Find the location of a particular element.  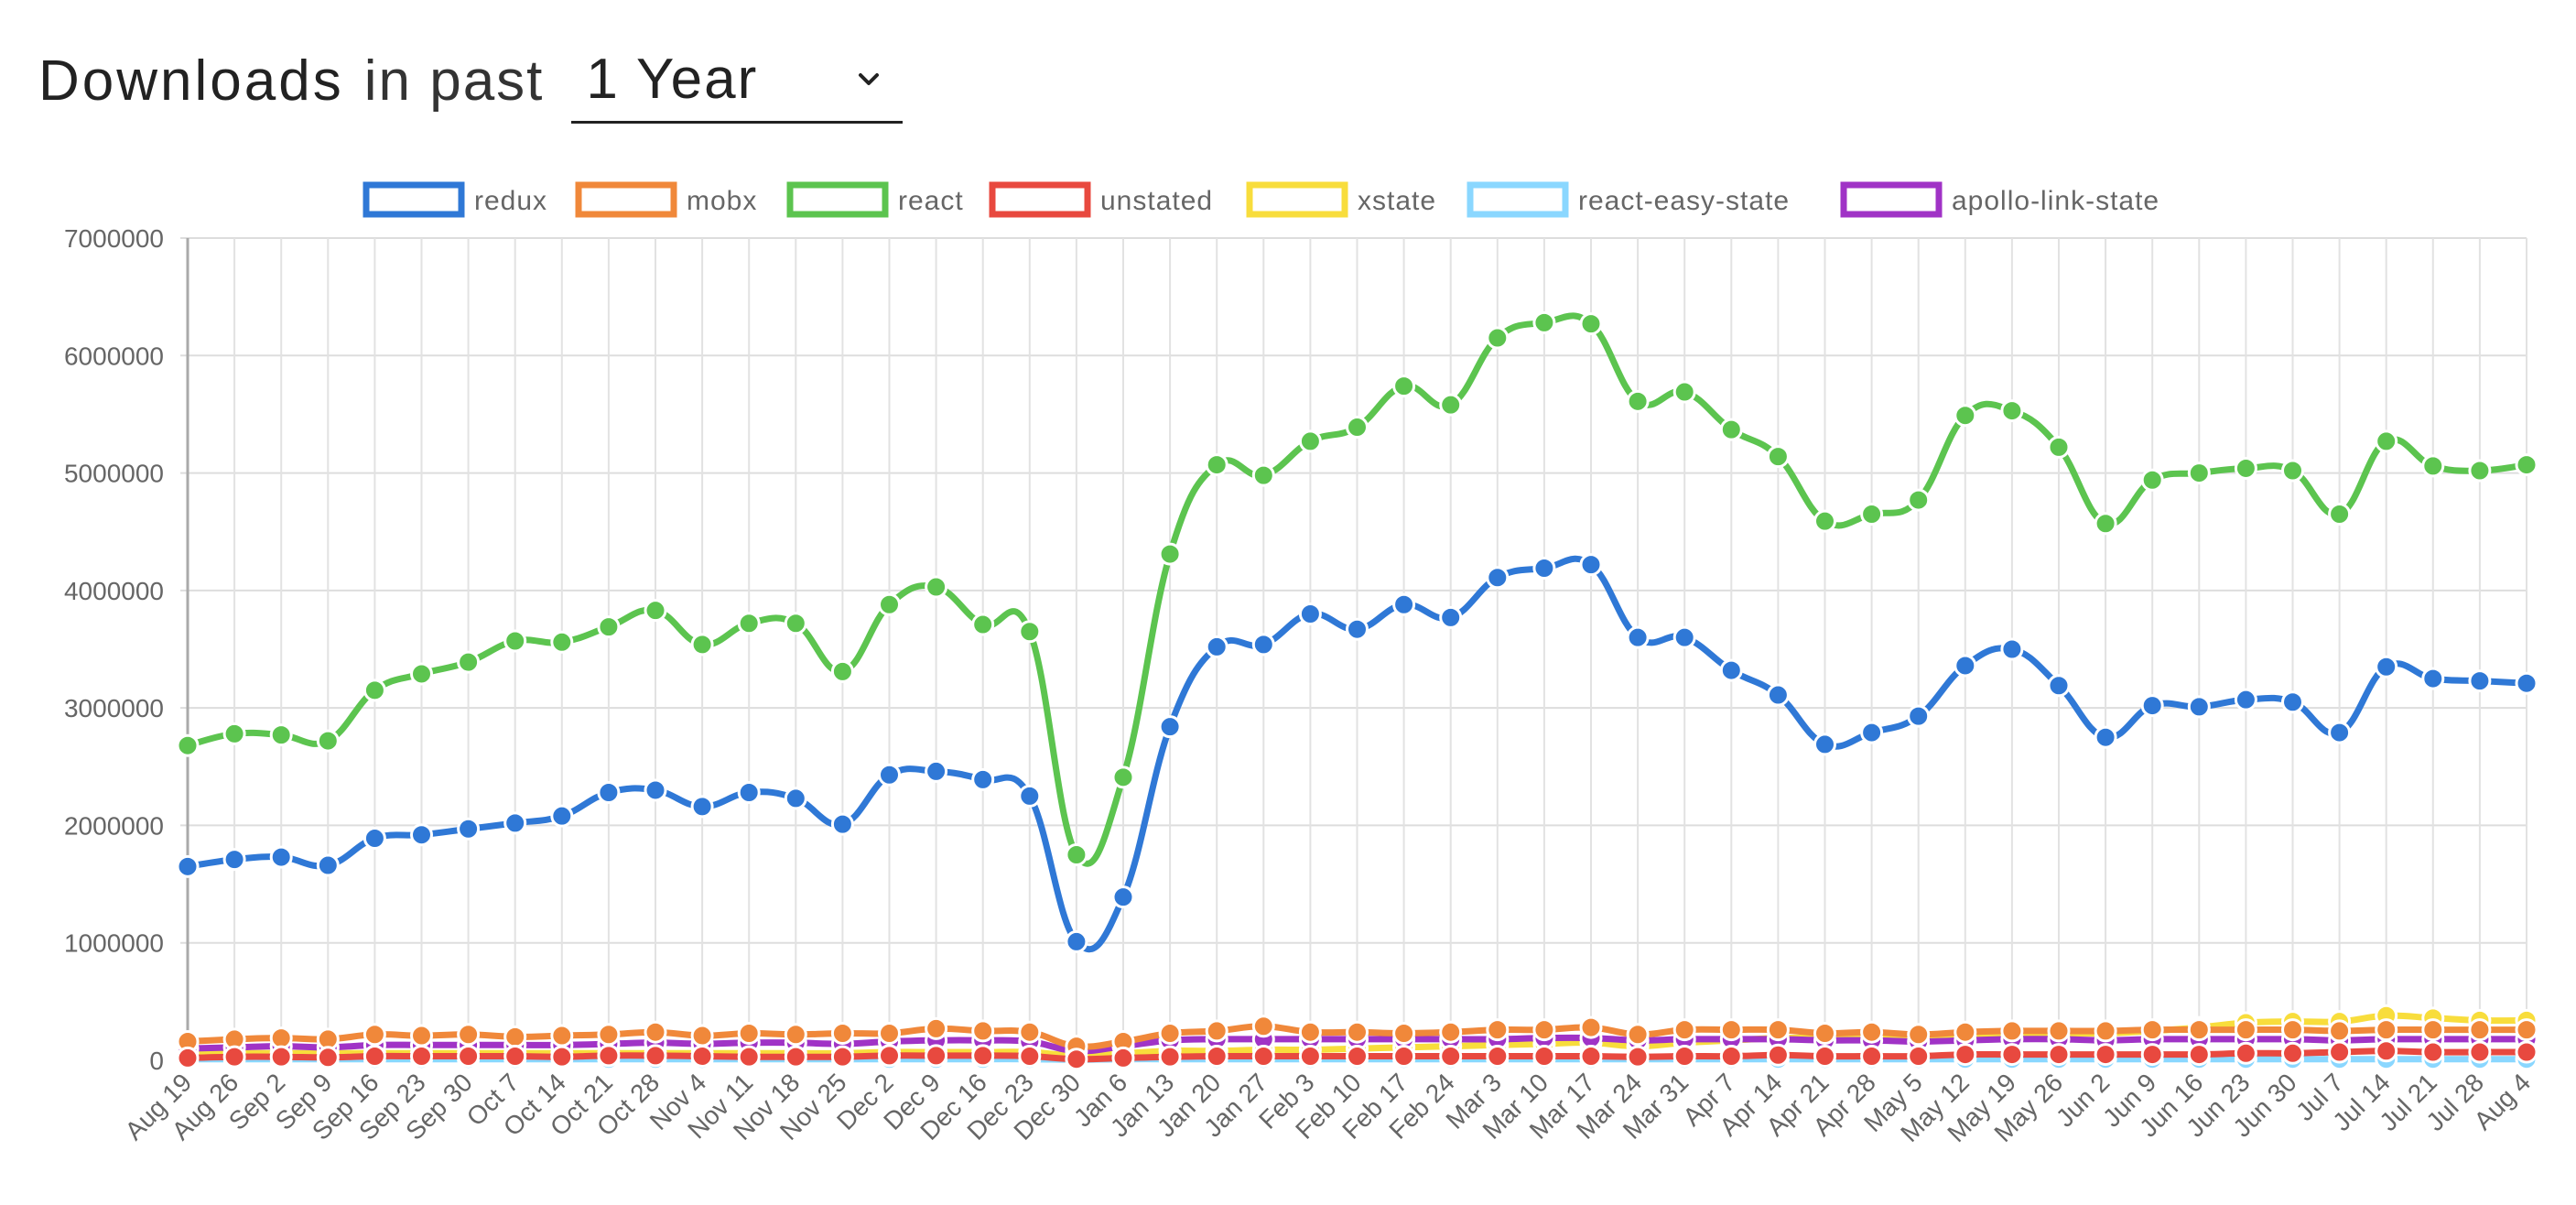

legend-label-xstate: xstate is located at coordinates (1397, 201).